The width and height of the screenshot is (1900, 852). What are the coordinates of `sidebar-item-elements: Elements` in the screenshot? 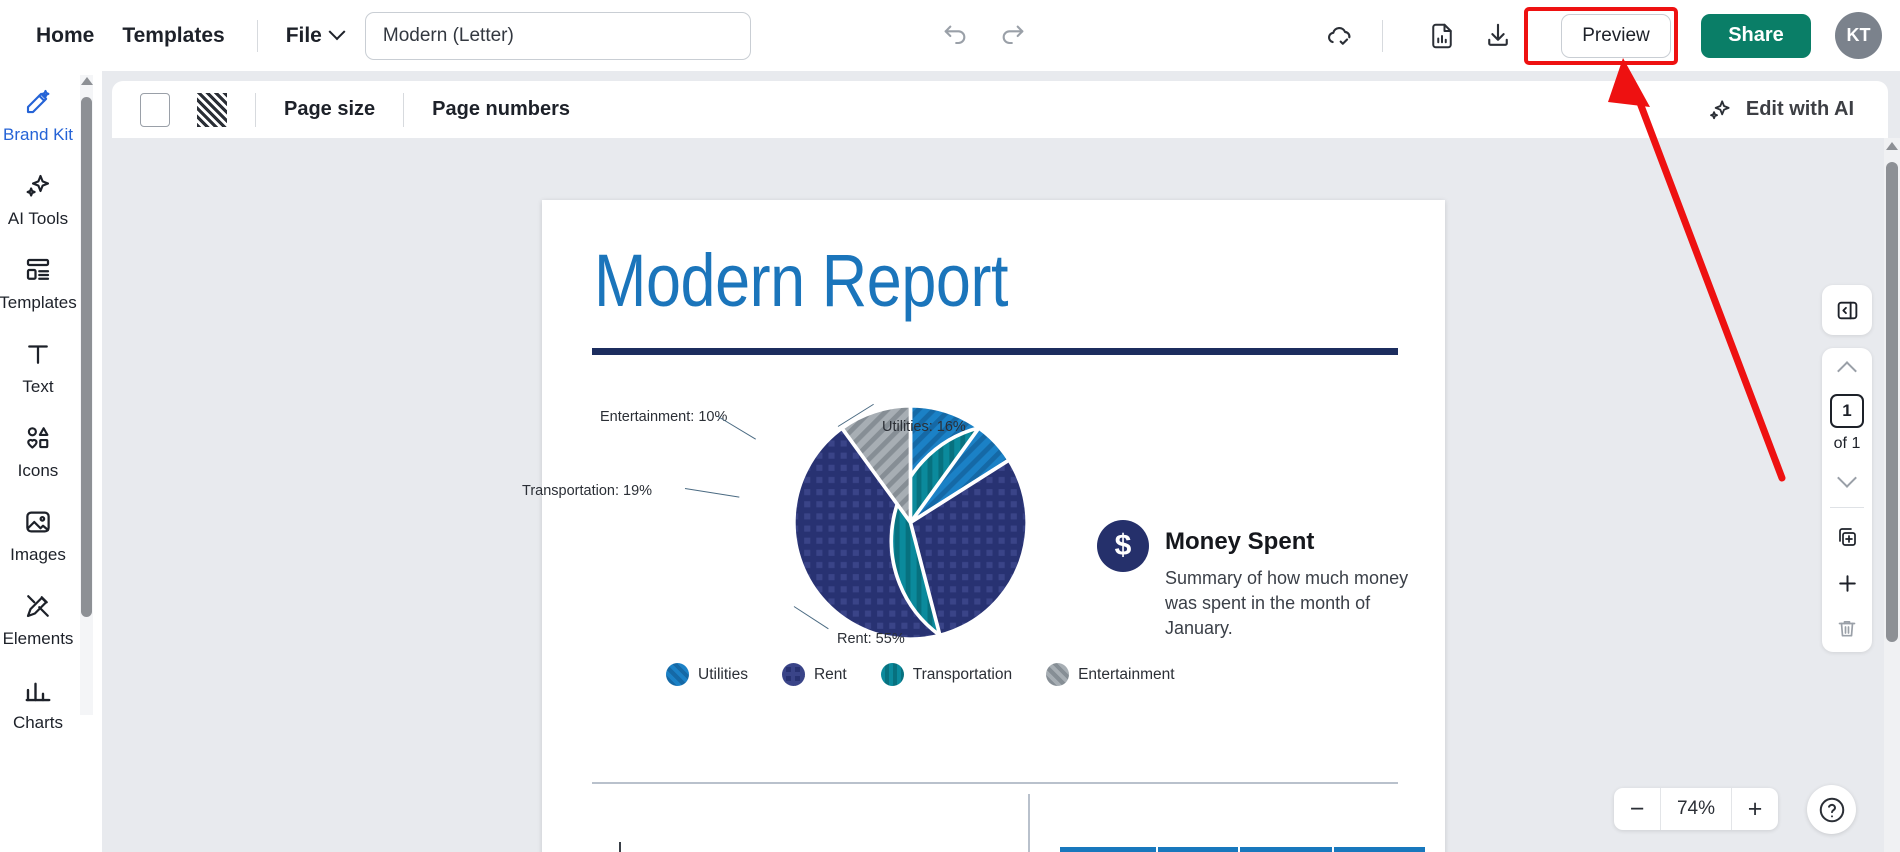 It's located at (42, 617).